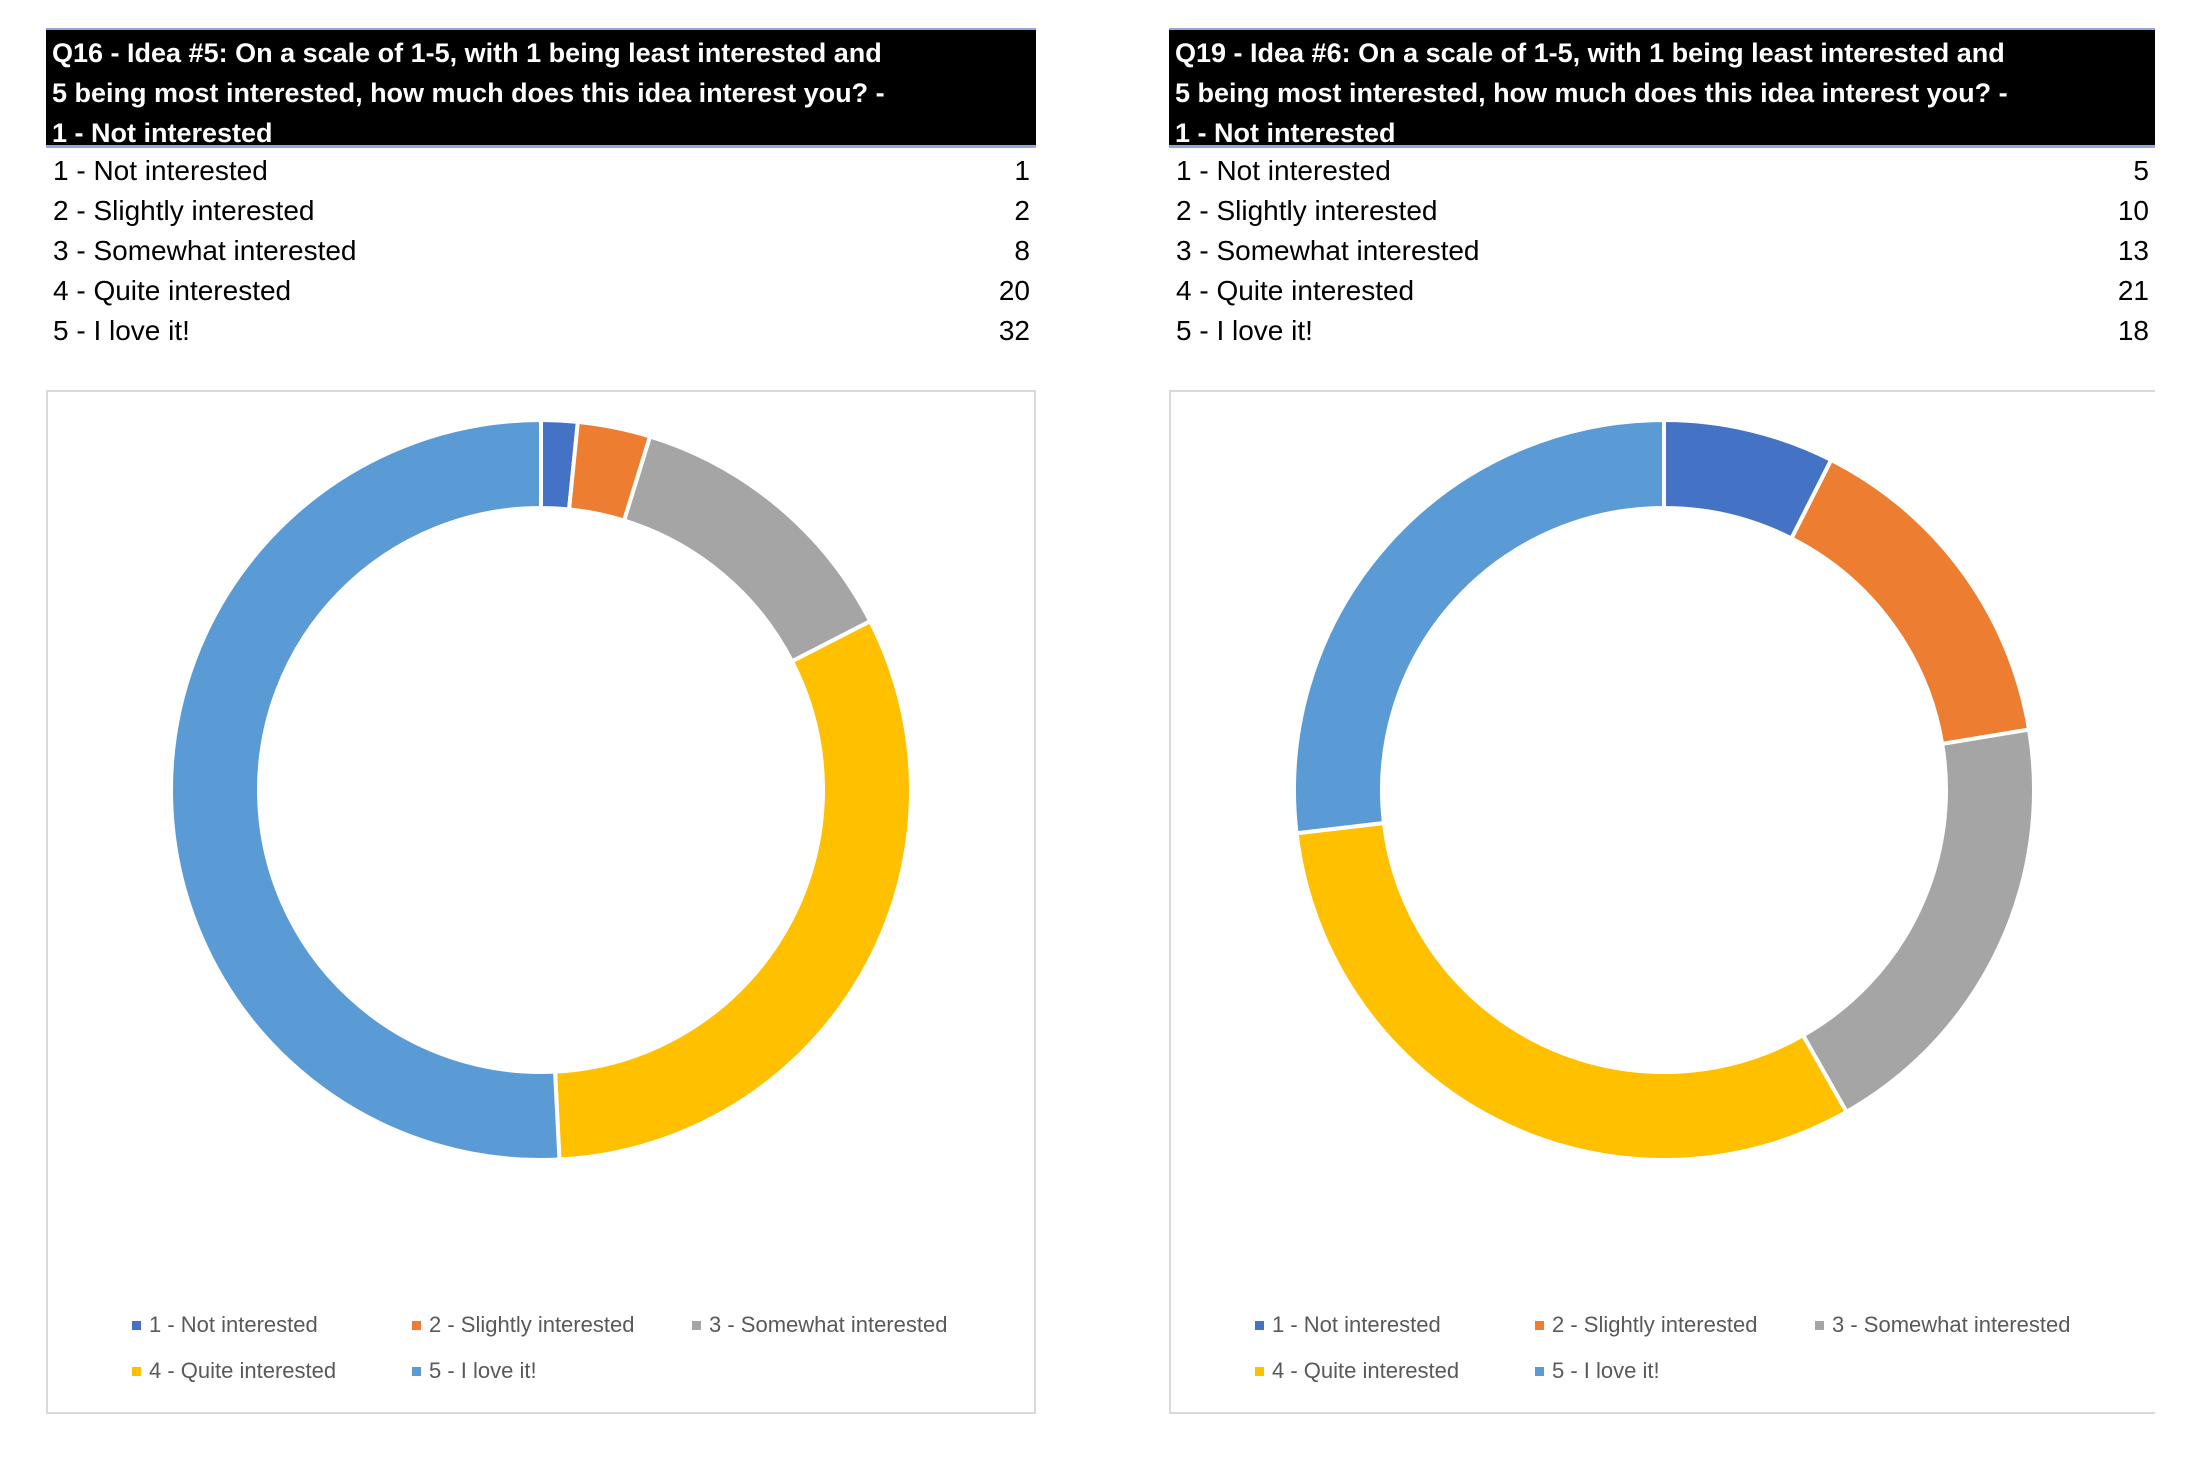 The image size is (2195, 1463). I want to click on table-row: 3 - Somewhat interested 13, so click(1662, 251).